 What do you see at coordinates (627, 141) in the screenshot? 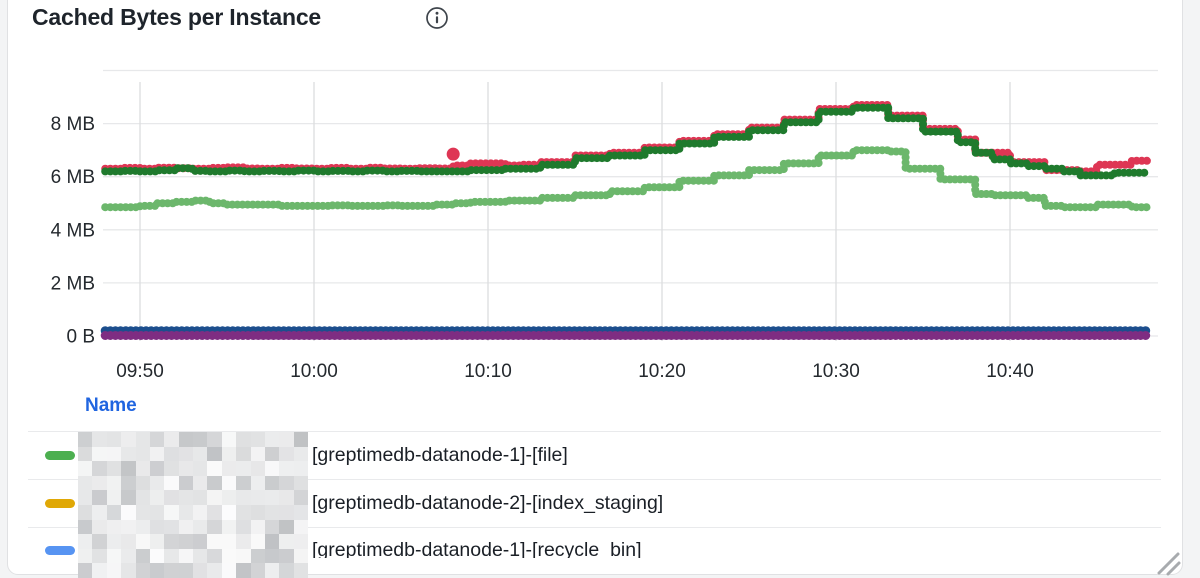
I see `series-dark-green` at bounding box center [627, 141].